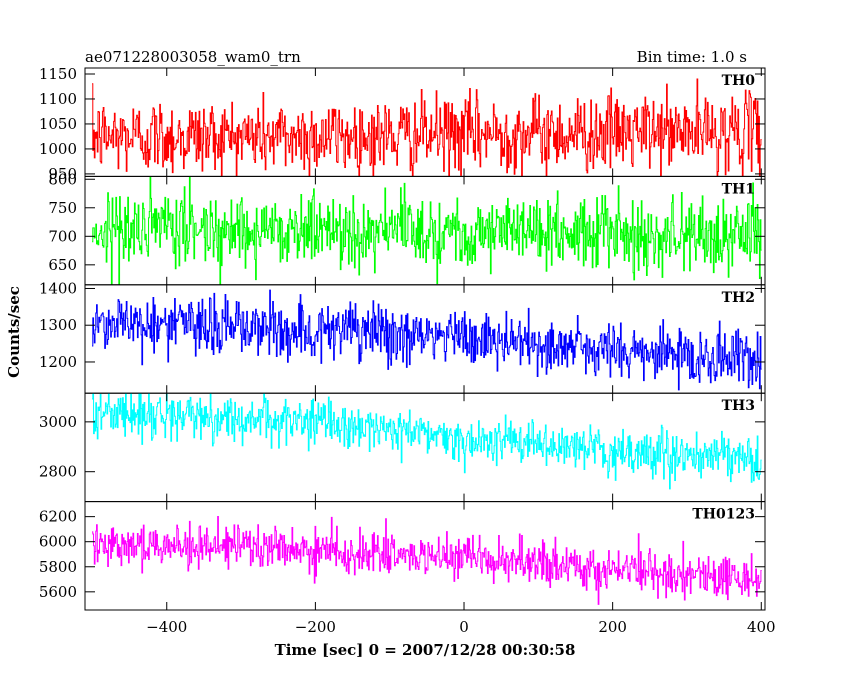  What do you see at coordinates (315, 627) in the screenshot?
I see `x-tick-label: −200` at bounding box center [315, 627].